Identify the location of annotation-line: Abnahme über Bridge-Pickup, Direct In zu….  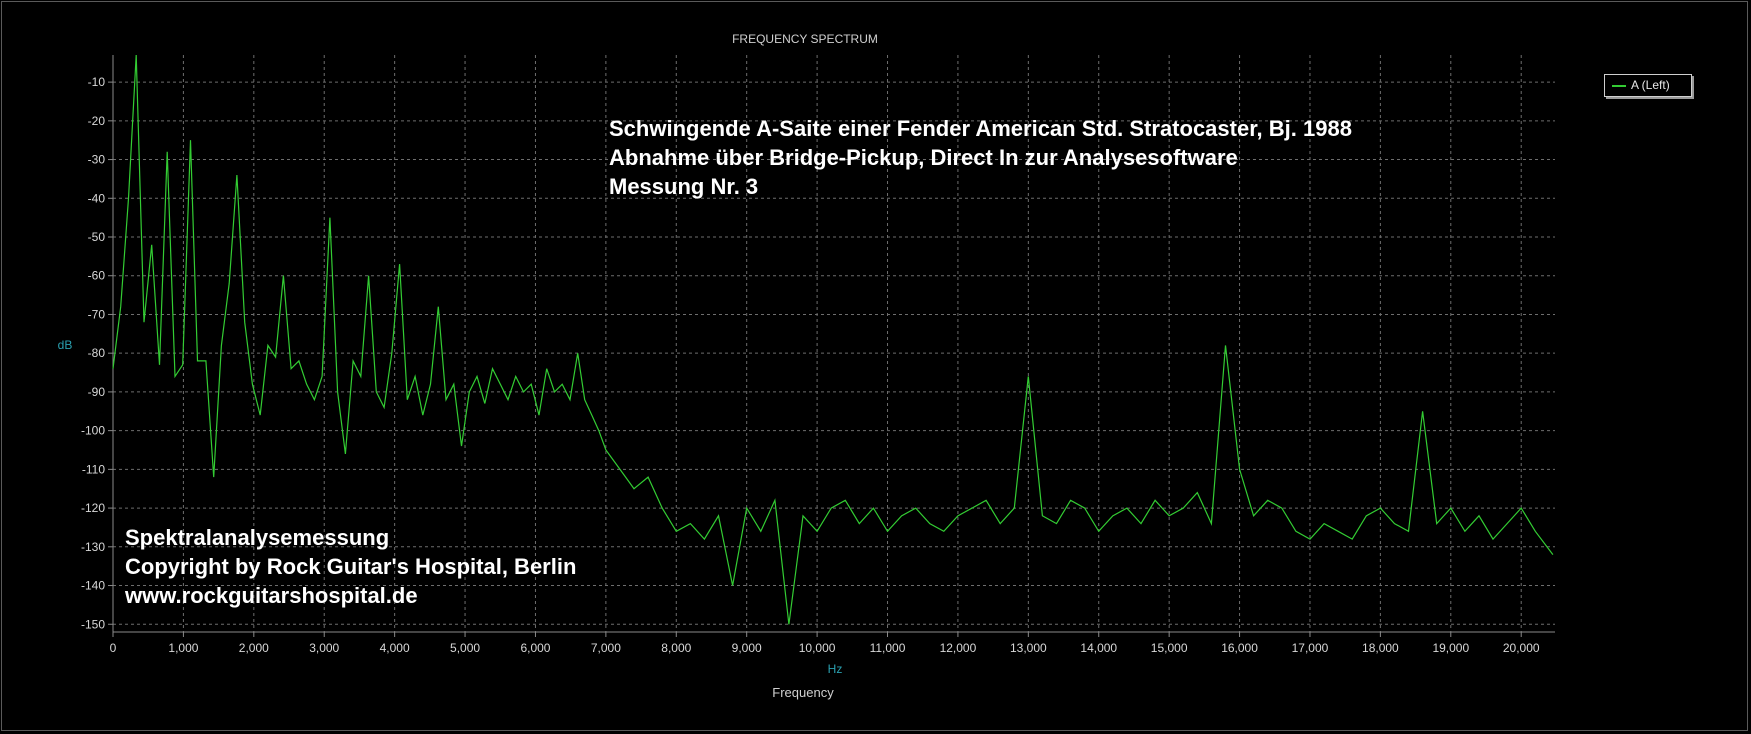
(923, 157).